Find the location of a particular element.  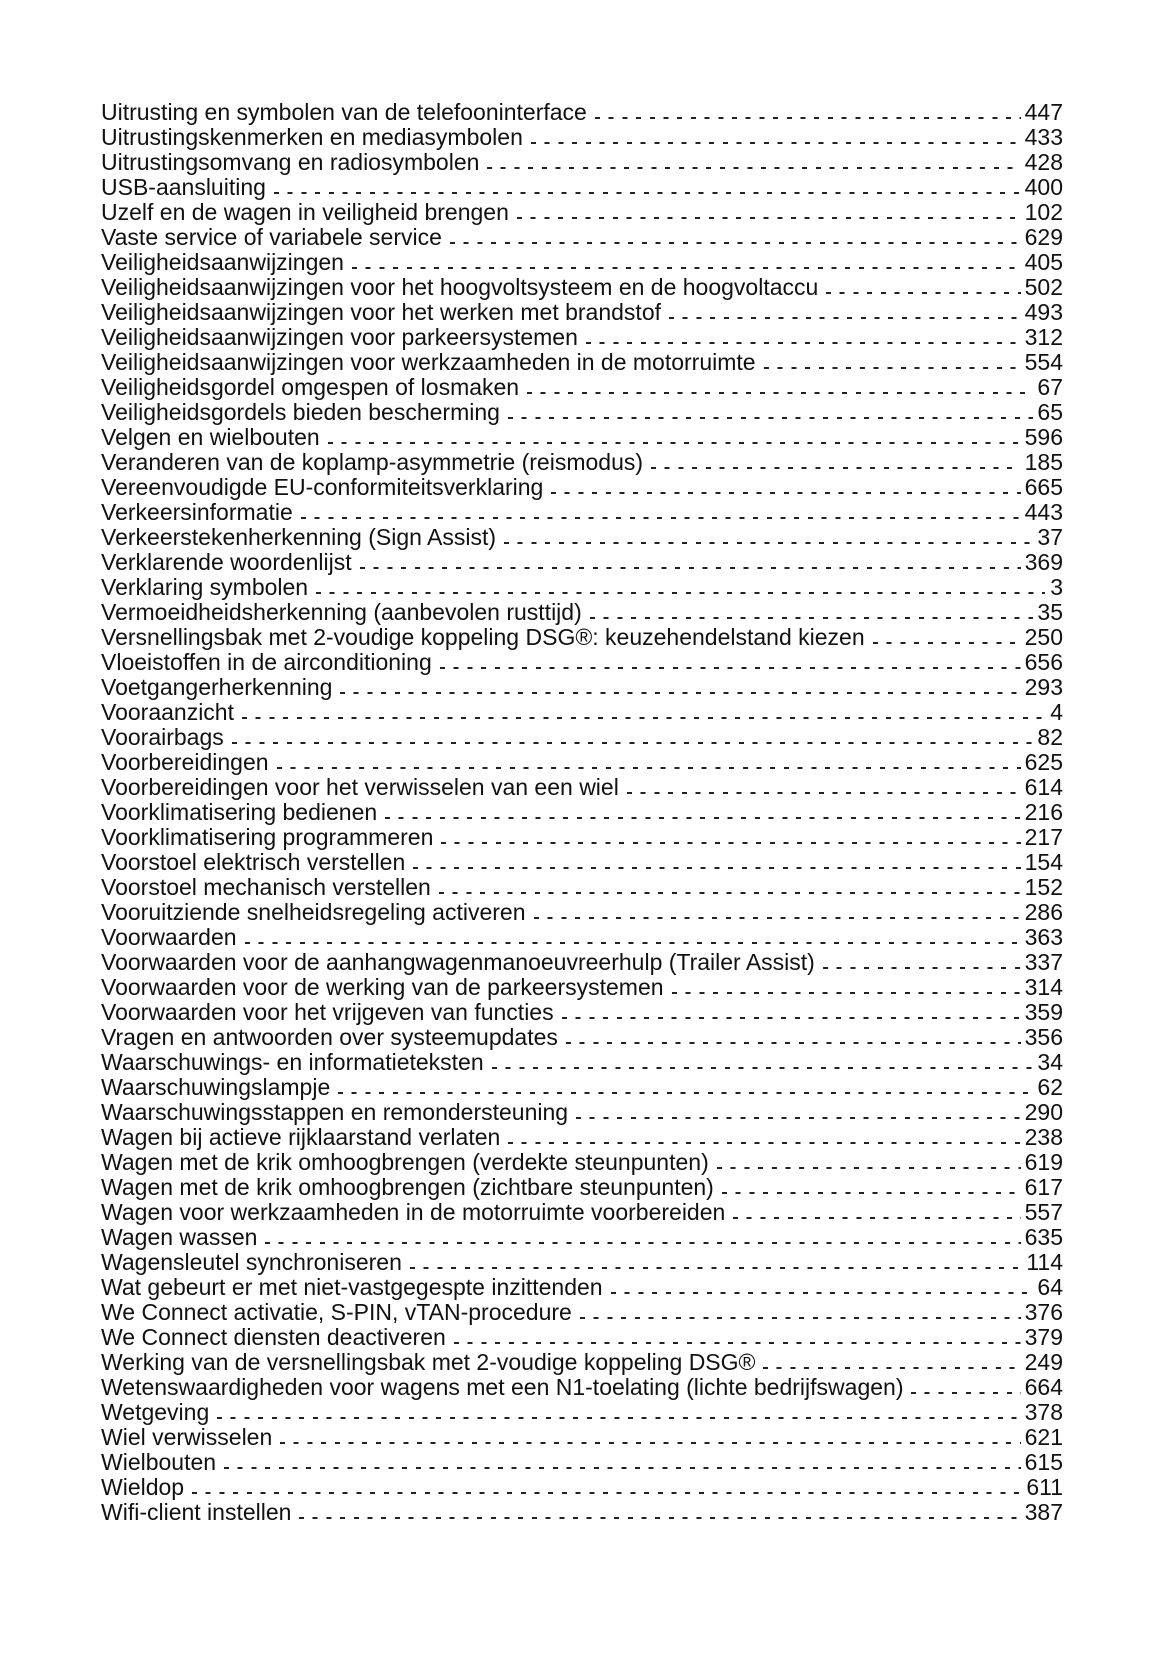

entry-page-number: 615 is located at coordinates (1043, 1462).